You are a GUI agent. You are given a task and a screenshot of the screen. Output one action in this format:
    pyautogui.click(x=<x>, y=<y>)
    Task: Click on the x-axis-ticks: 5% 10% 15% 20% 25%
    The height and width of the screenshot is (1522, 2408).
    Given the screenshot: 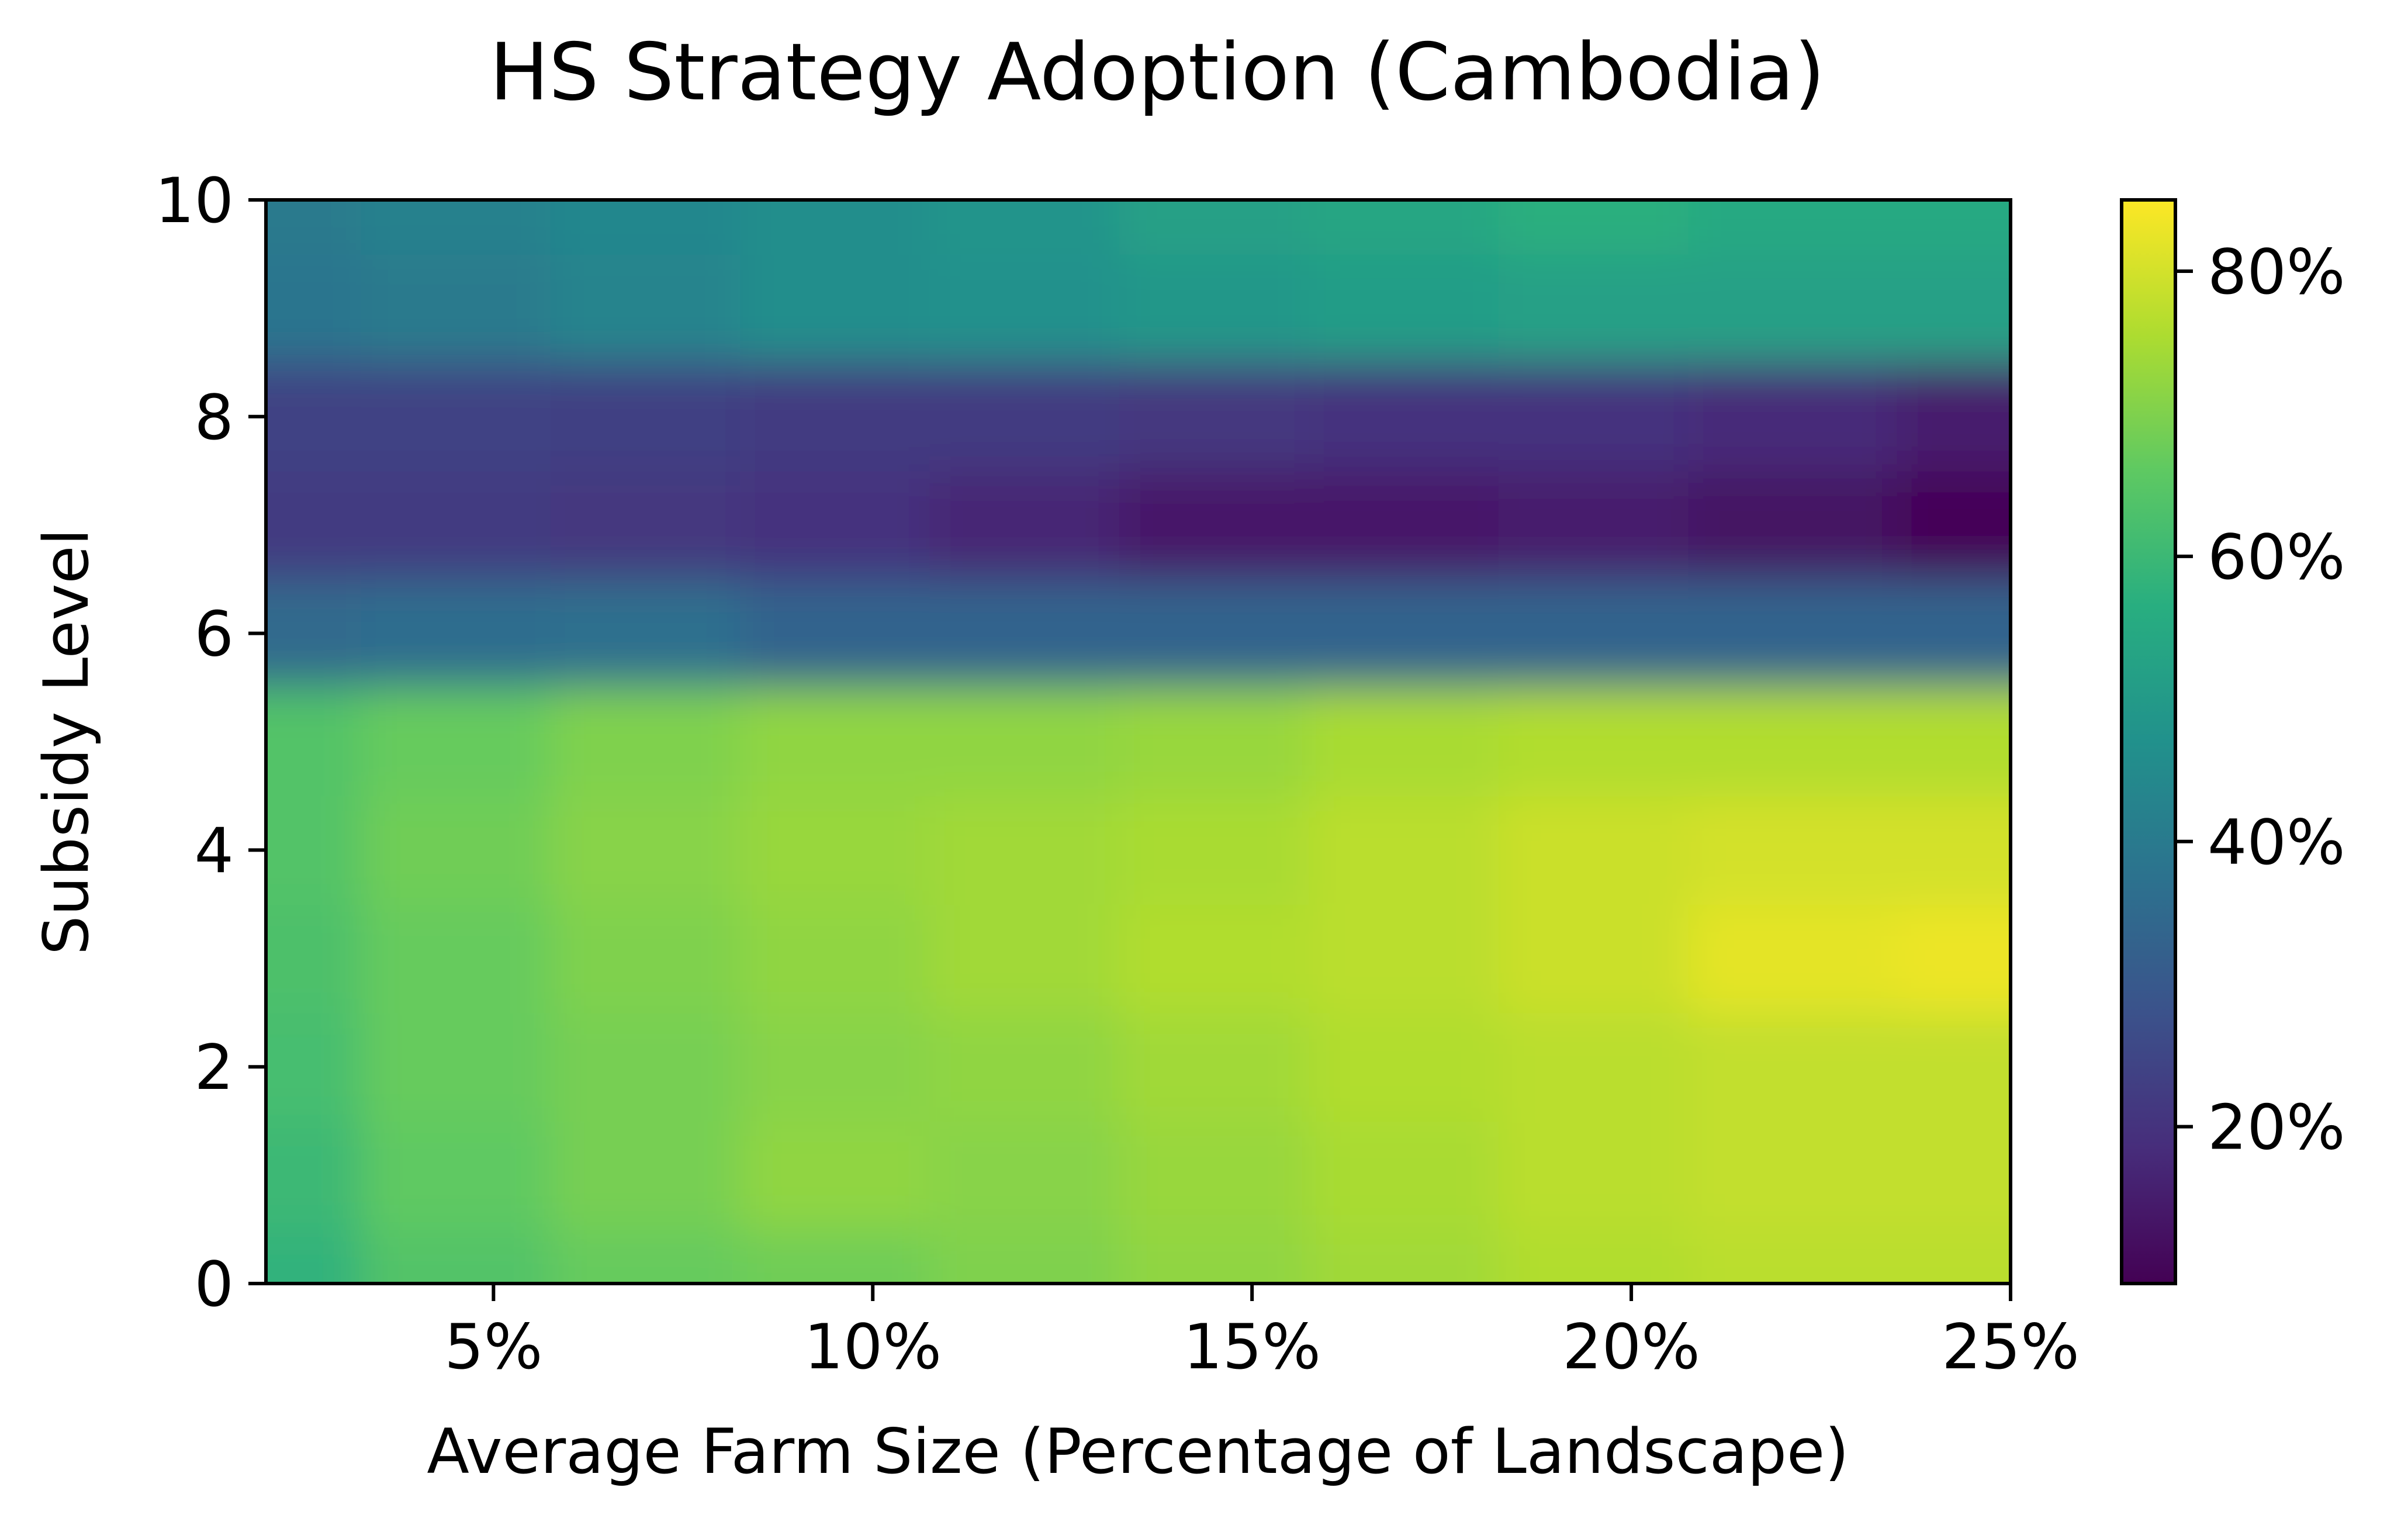 What is the action you would take?
    pyautogui.click(x=1262, y=1334)
    